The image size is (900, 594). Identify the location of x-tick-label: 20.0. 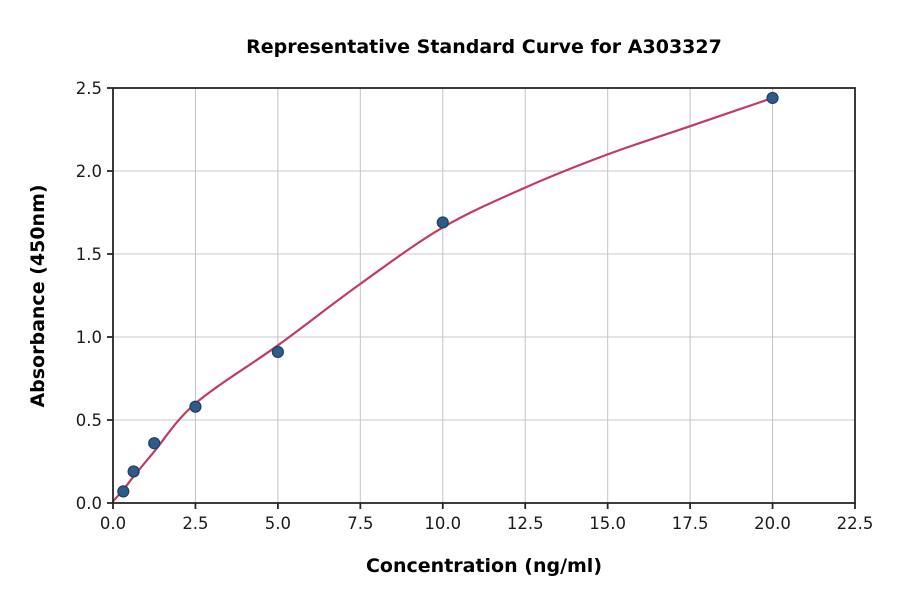
(772, 523).